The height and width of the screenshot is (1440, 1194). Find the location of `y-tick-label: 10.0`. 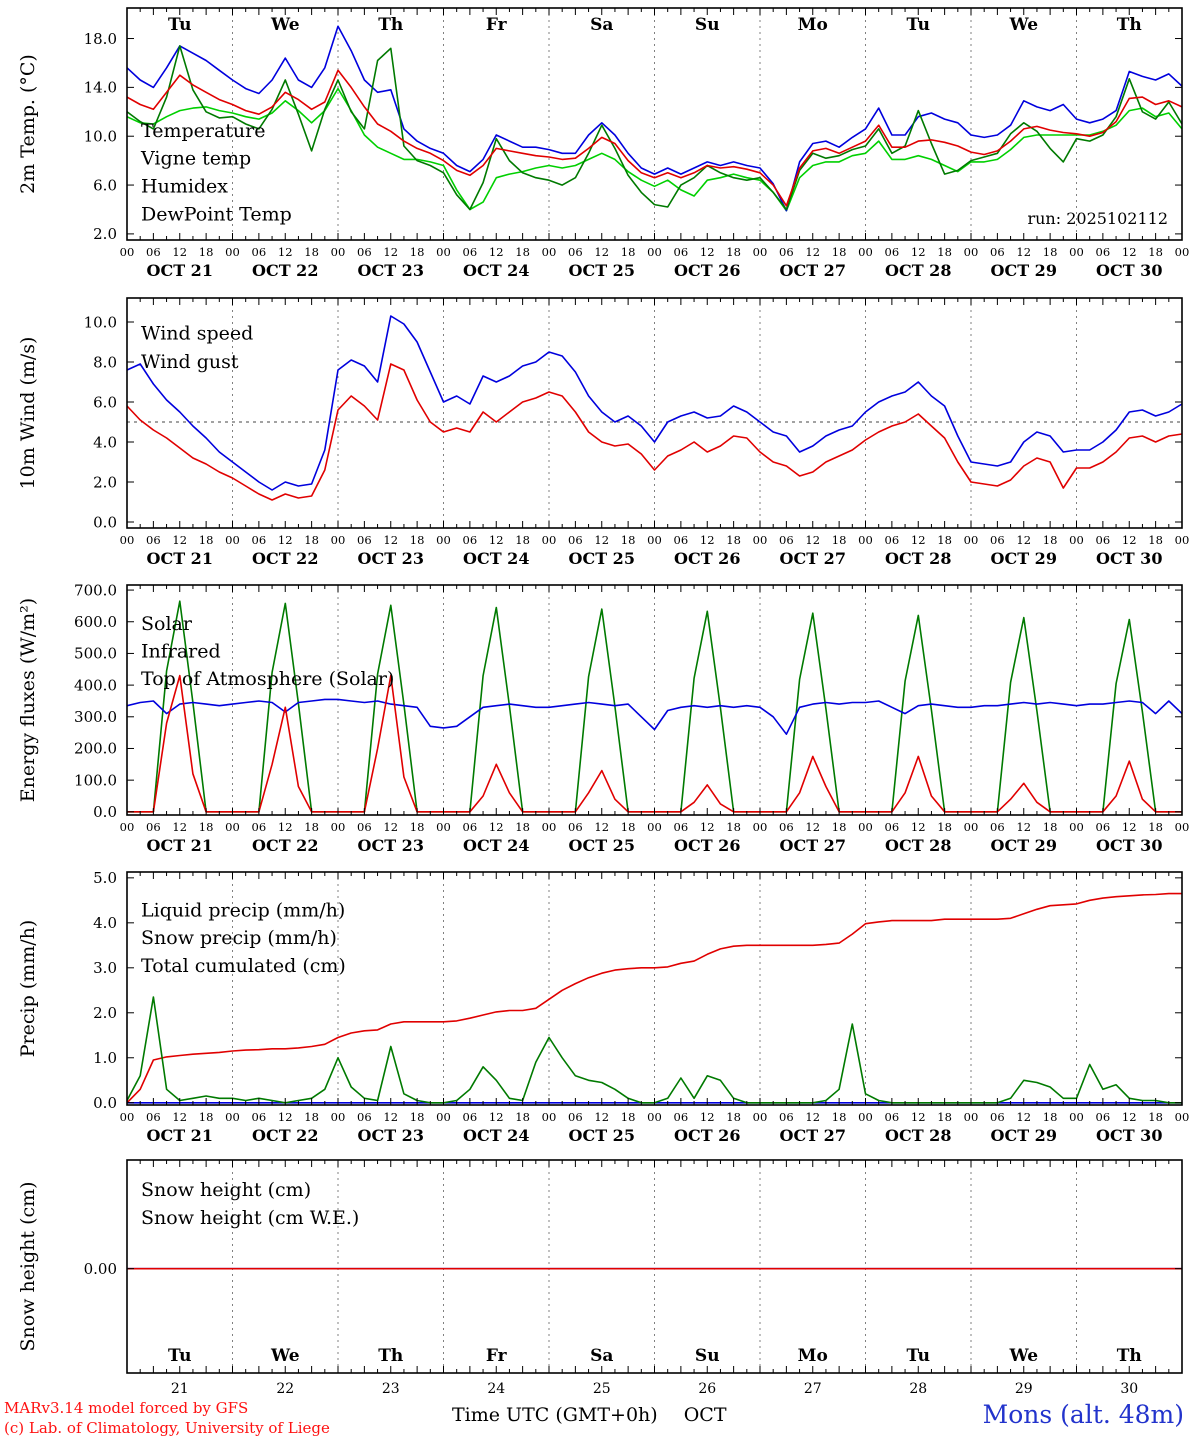

y-tick-label: 10.0 is located at coordinates (100, 136).